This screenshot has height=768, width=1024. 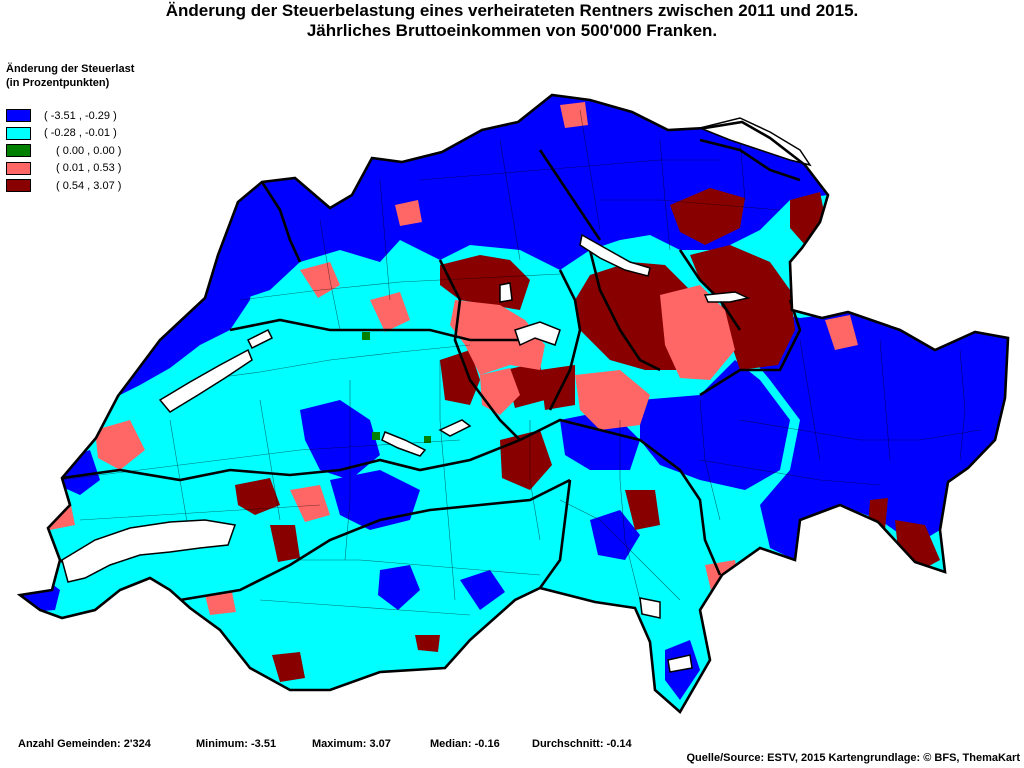 What do you see at coordinates (89, 185) in the screenshot?
I see `legend-label: ( 0.54 , 3.07 )` at bounding box center [89, 185].